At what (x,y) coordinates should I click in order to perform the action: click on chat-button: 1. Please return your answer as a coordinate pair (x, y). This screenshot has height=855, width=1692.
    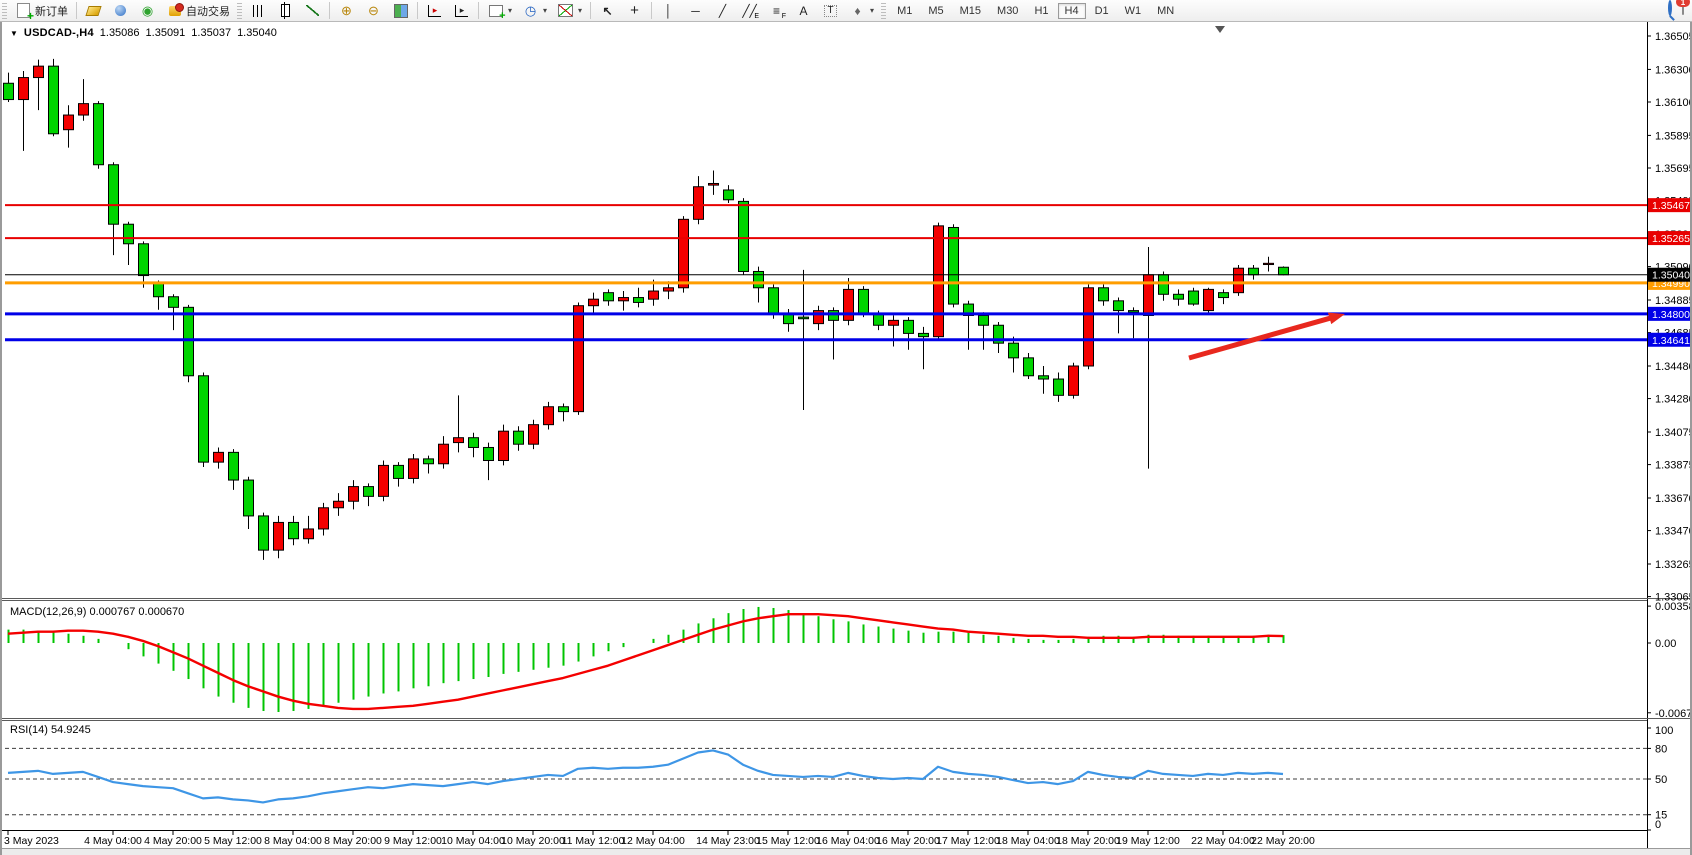
    Looking at the image, I should click on (1683, 7).